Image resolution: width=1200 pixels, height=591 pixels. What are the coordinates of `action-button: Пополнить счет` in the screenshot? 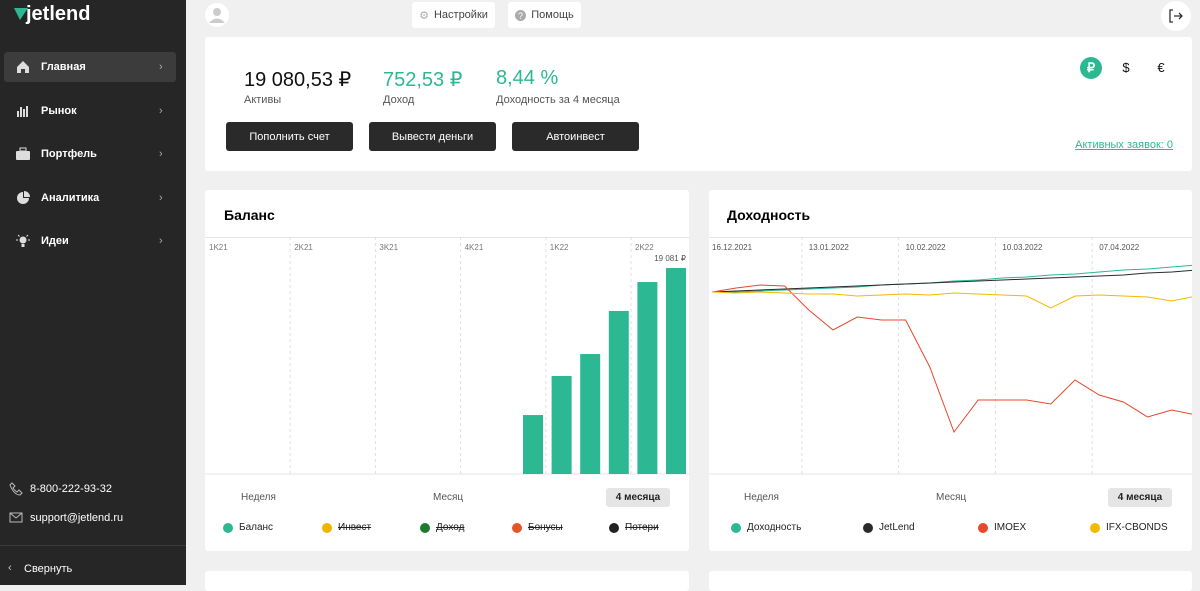 It's located at (289, 136).